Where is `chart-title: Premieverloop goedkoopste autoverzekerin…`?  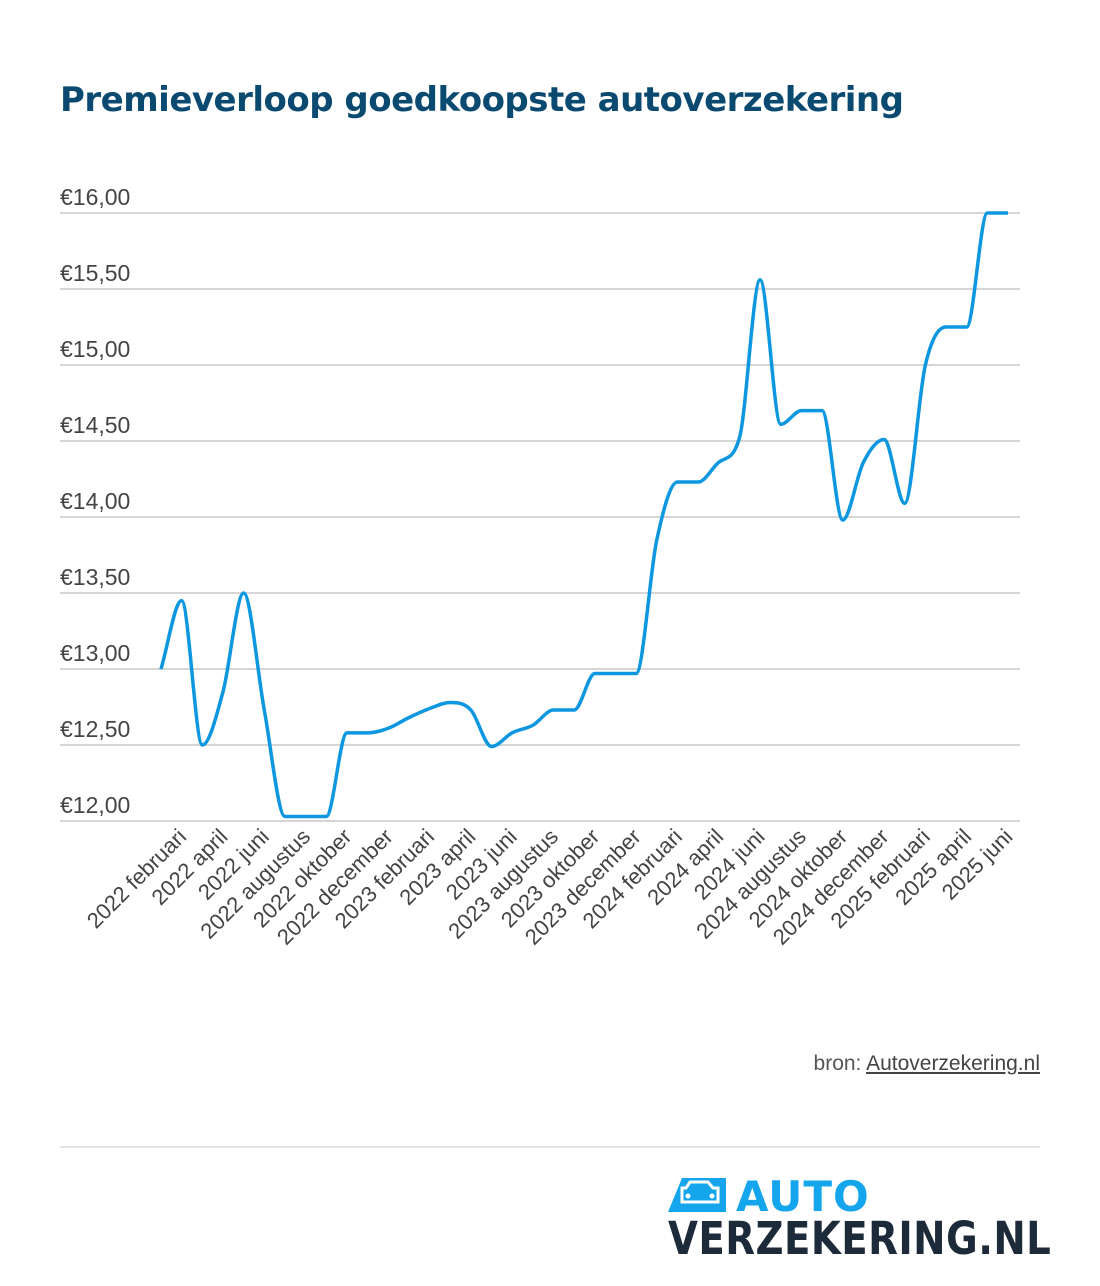 chart-title: Premieverloop goedkoopste autoverzekerin… is located at coordinates (482, 100).